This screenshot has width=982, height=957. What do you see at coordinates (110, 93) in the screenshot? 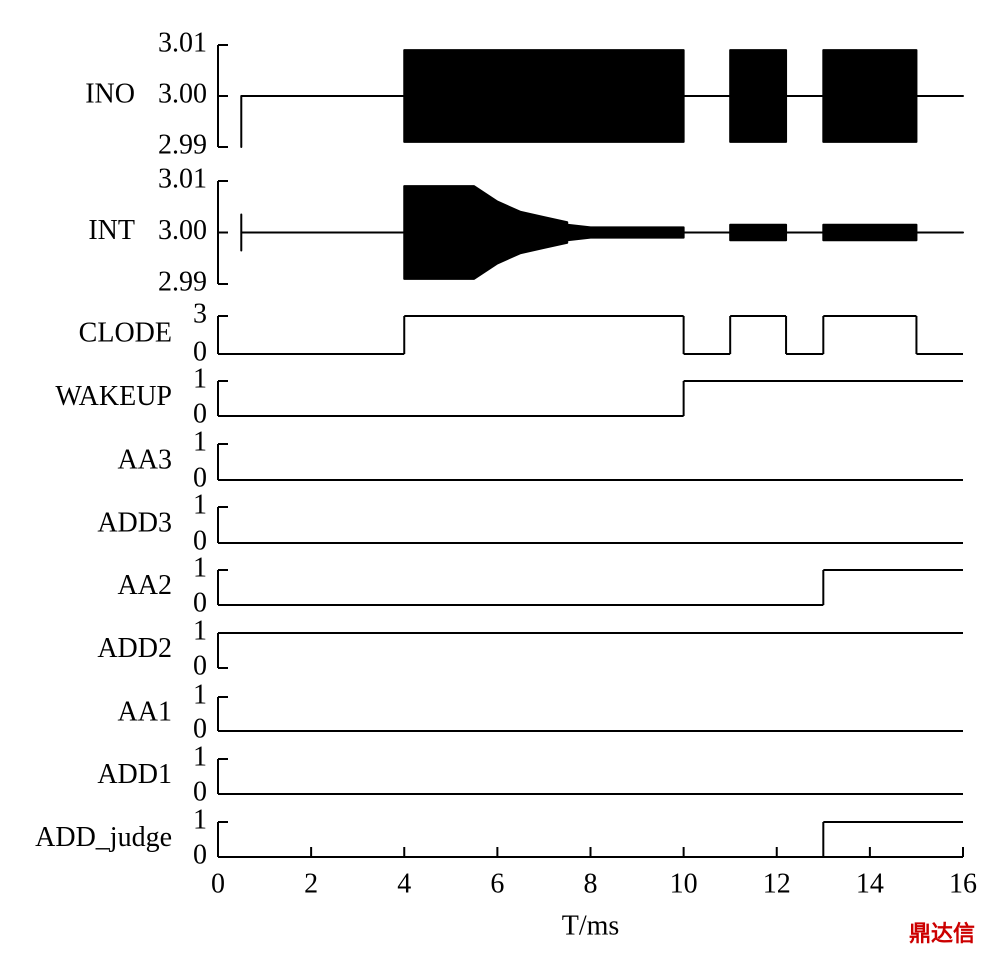
I see `signal-label: INO` at bounding box center [110, 93].